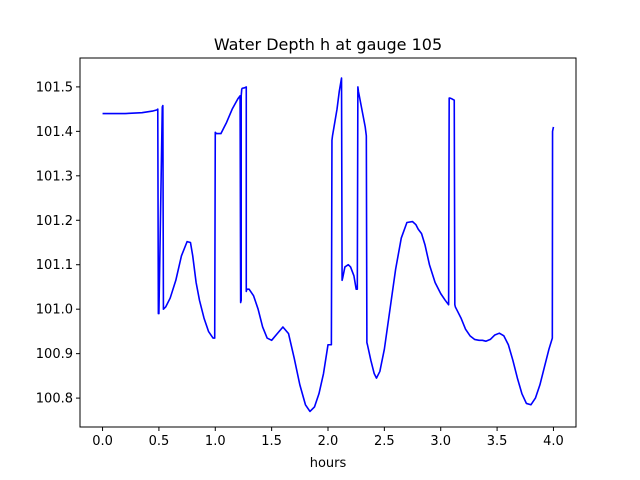 Image resolution: width=640 pixels, height=480 pixels. I want to click on x-tick-label: 3.0, so click(440, 441).